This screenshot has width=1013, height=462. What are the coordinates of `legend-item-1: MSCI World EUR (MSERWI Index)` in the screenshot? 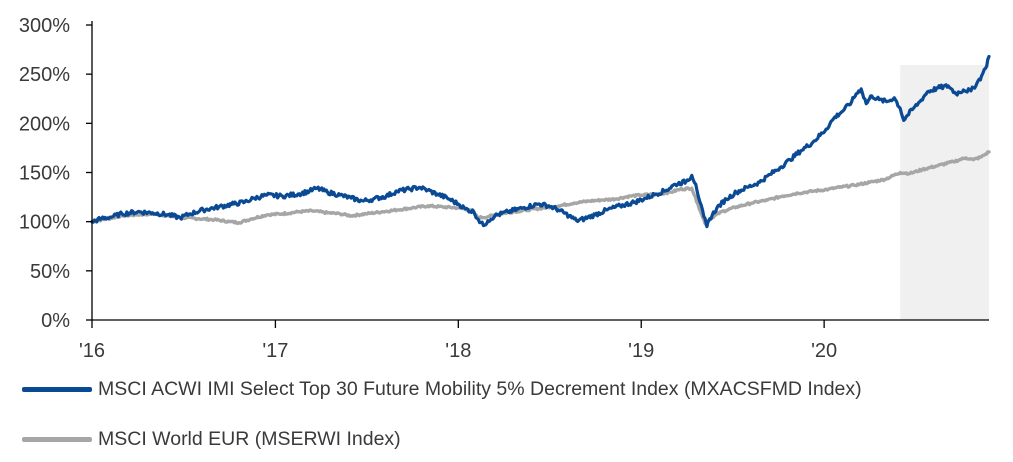 It's located at (211, 439).